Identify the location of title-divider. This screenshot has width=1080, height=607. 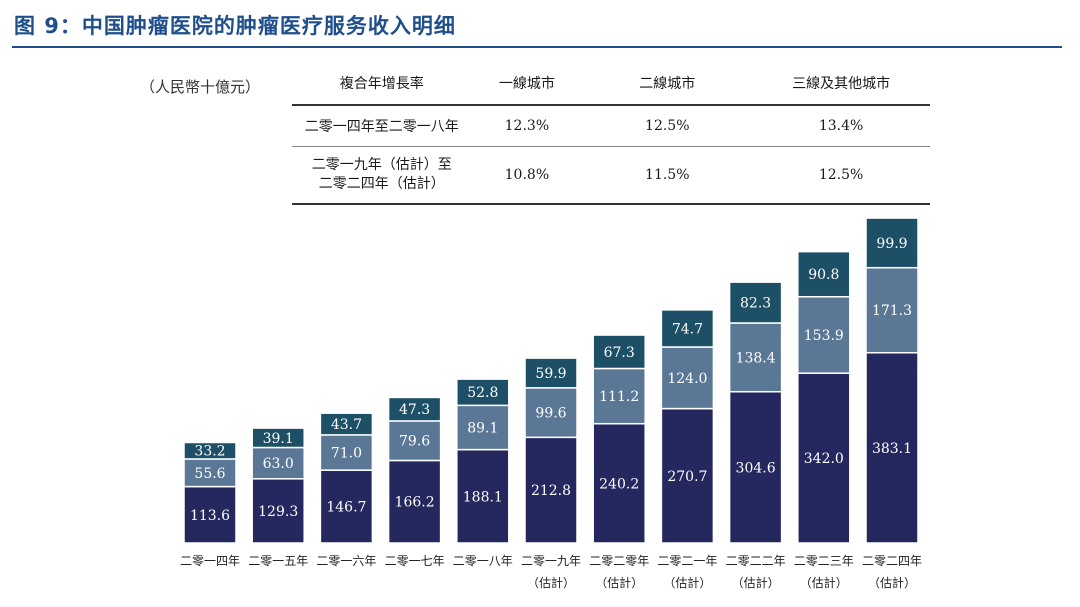
(537, 47).